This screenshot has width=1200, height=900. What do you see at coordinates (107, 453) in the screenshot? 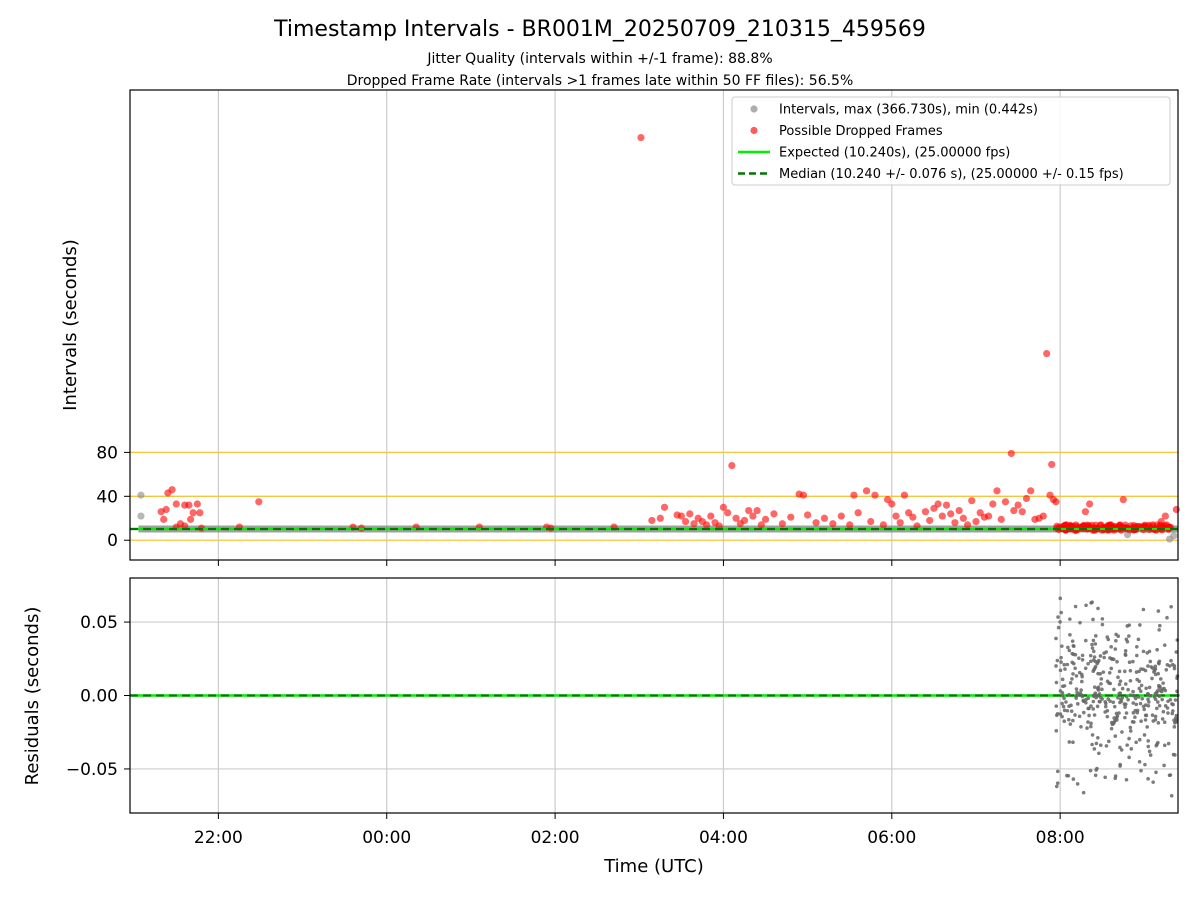
I see `intervals-y-tick-label: 80` at bounding box center [107, 453].